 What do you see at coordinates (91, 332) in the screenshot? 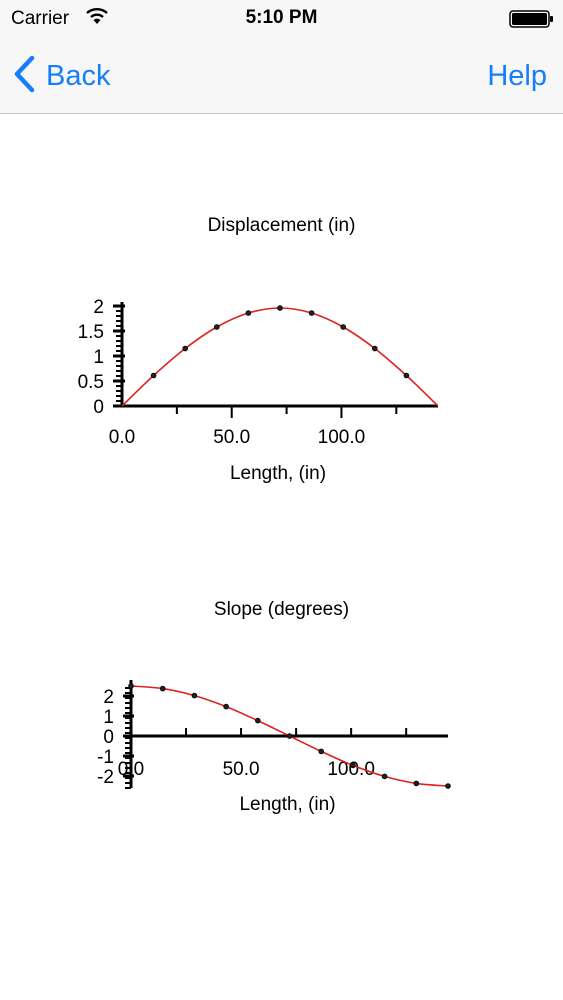
I see `y-tick-label: 1.5` at bounding box center [91, 332].